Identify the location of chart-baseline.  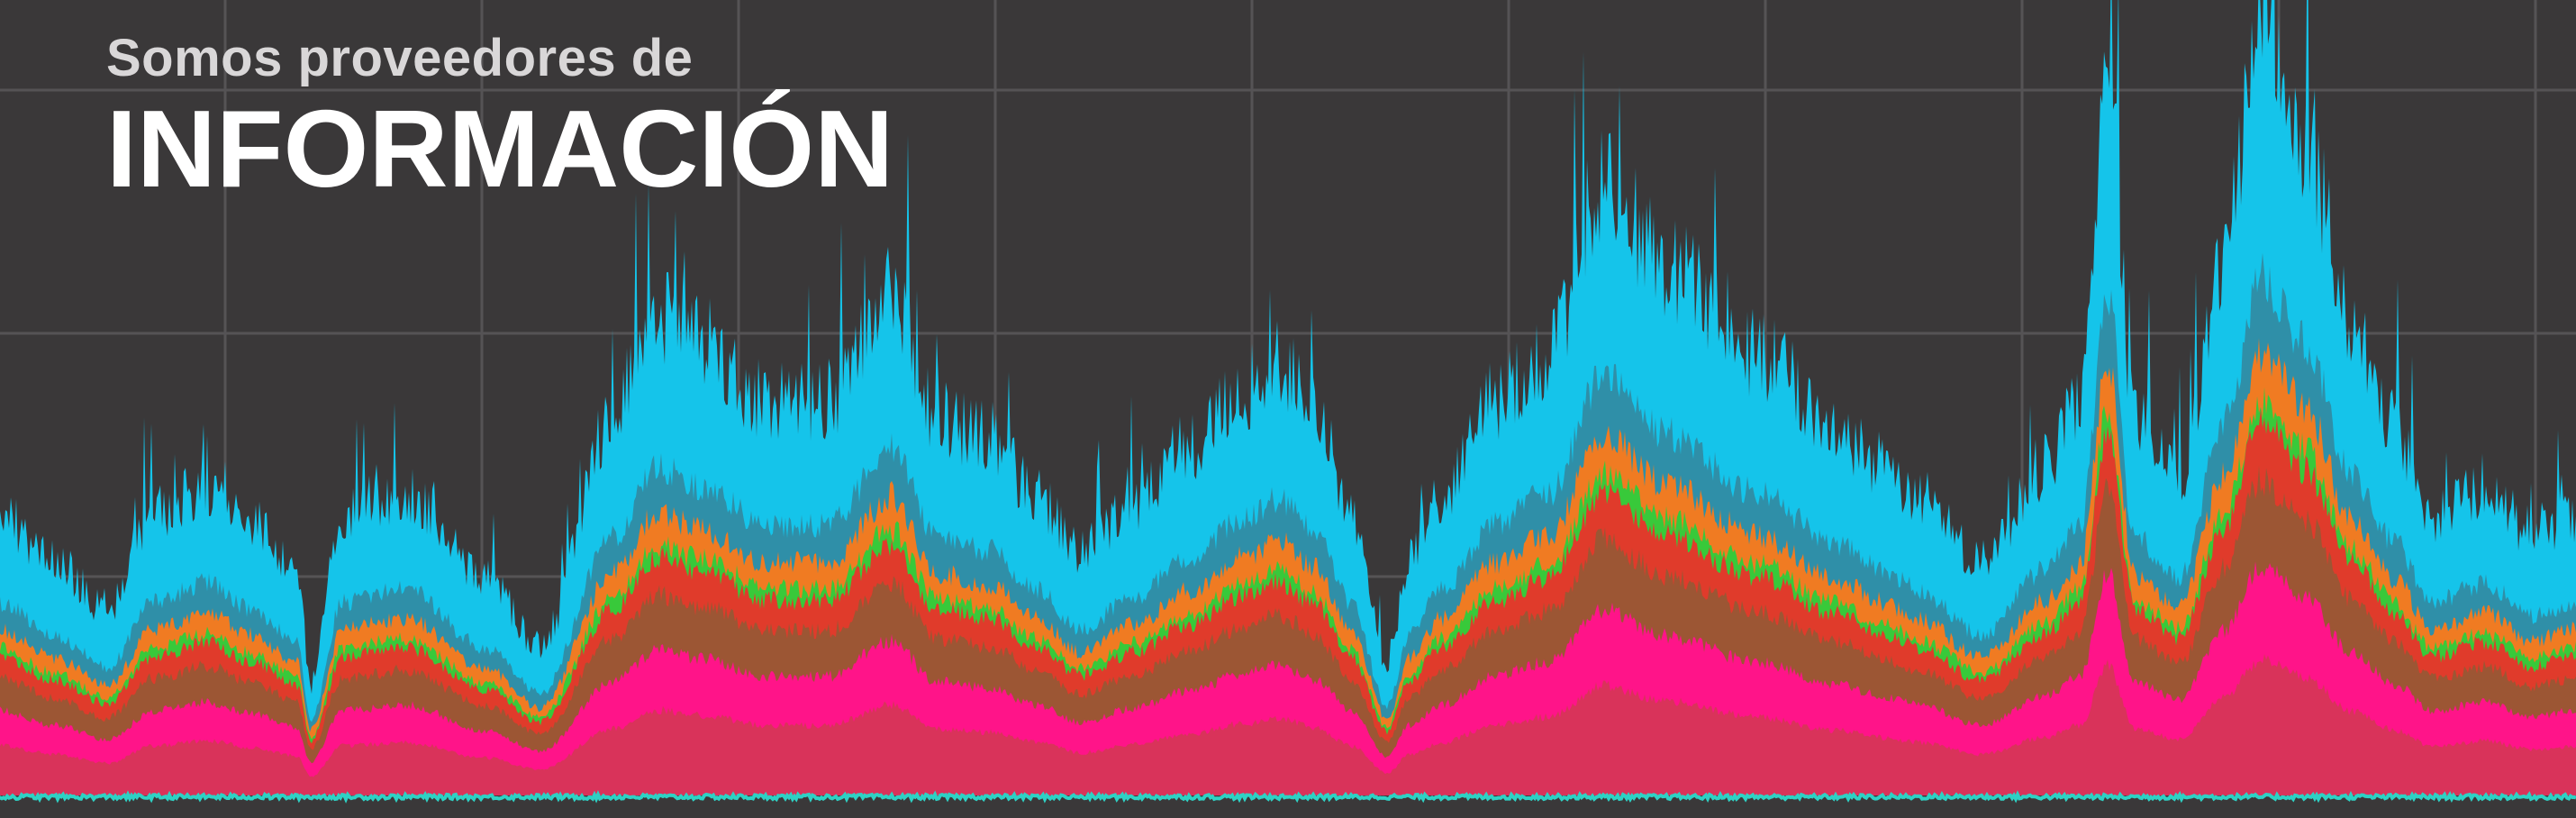
(1288, 803).